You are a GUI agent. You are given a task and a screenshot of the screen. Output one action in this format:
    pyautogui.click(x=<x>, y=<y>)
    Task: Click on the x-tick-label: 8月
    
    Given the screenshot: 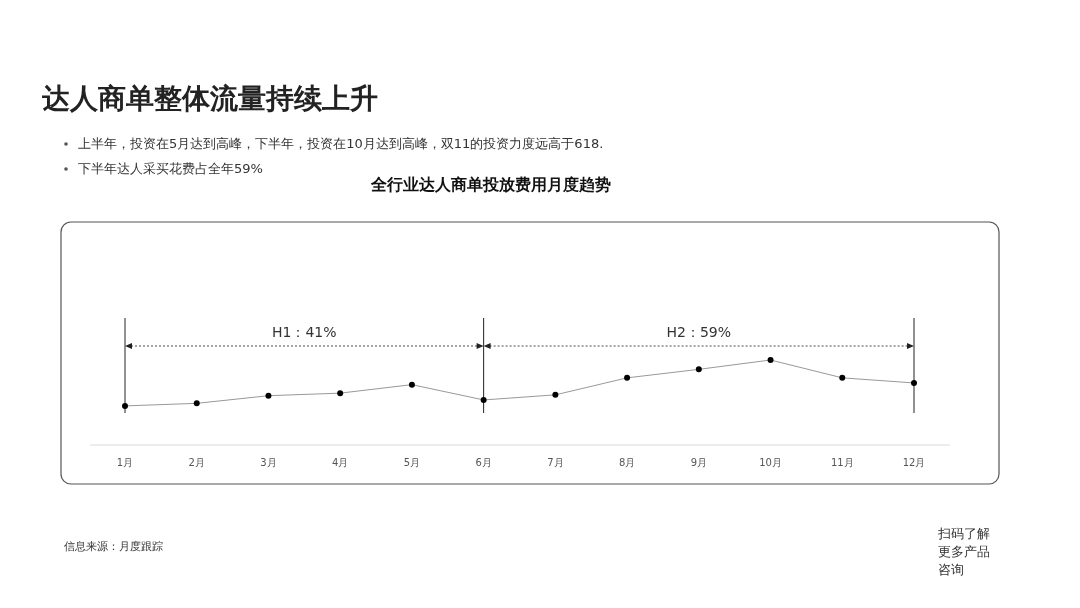 What is the action you would take?
    pyautogui.click(x=627, y=462)
    